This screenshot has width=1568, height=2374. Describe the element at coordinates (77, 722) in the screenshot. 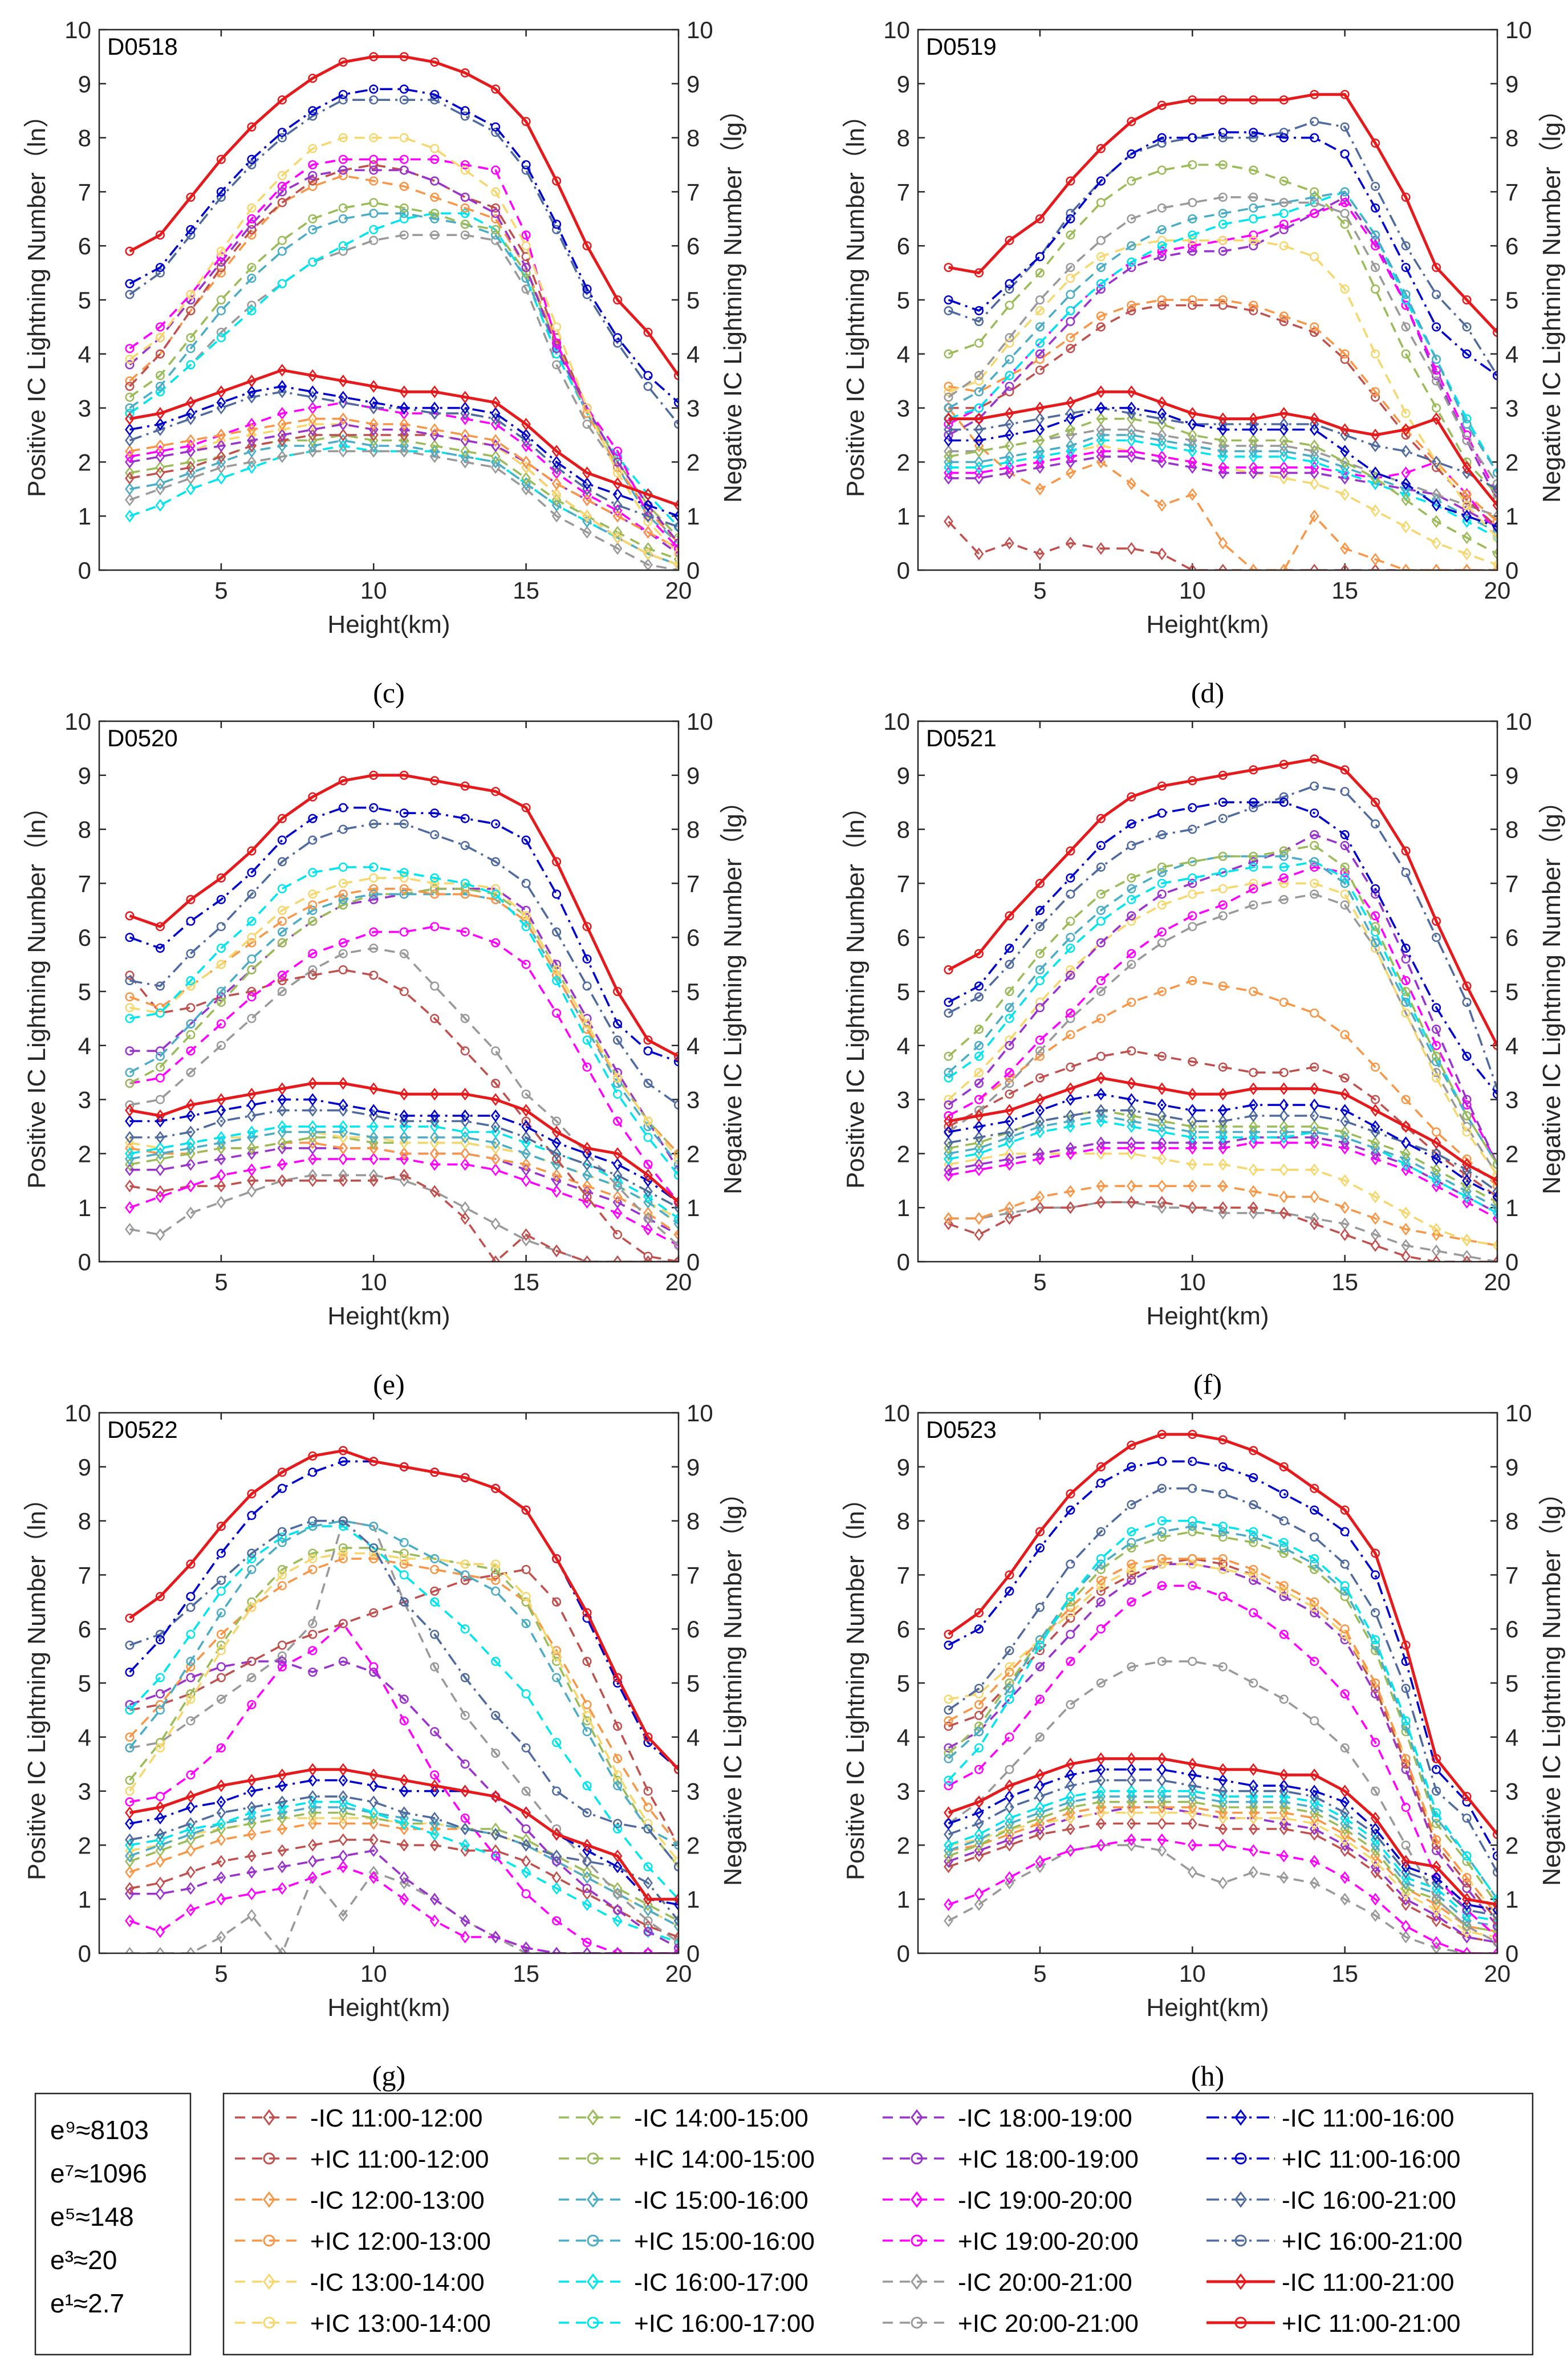

I see `y-tick-label-left: 10` at that location.